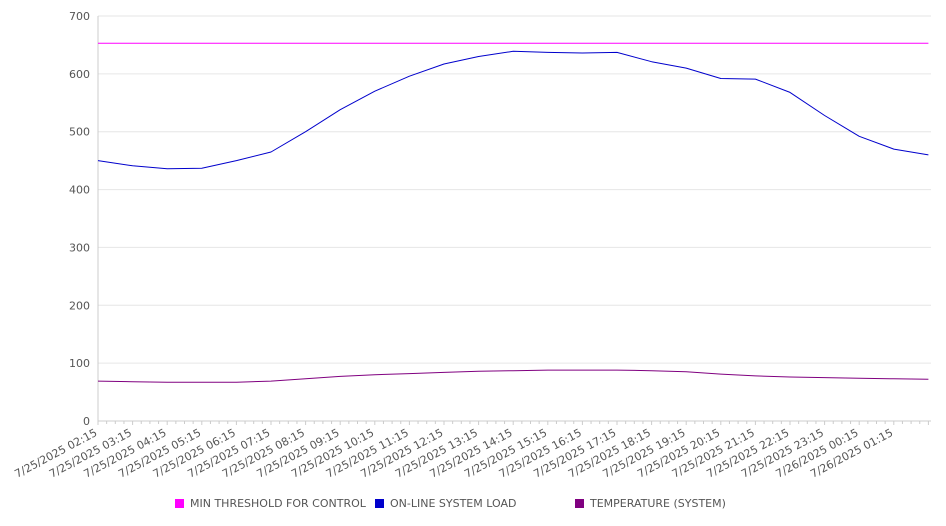 The width and height of the screenshot is (946, 526). I want to click on y-tick-label: 700, so click(79, 16).